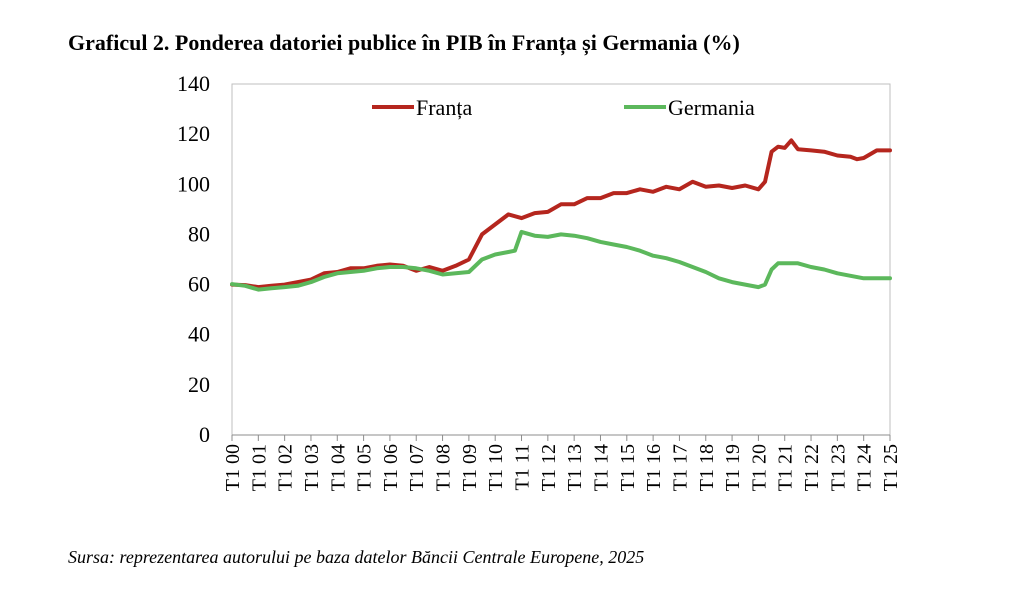  What do you see at coordinates (312, 467) in the screenshot?
I see `x-tick-label: T1 03` at bounding box center [312, 467].